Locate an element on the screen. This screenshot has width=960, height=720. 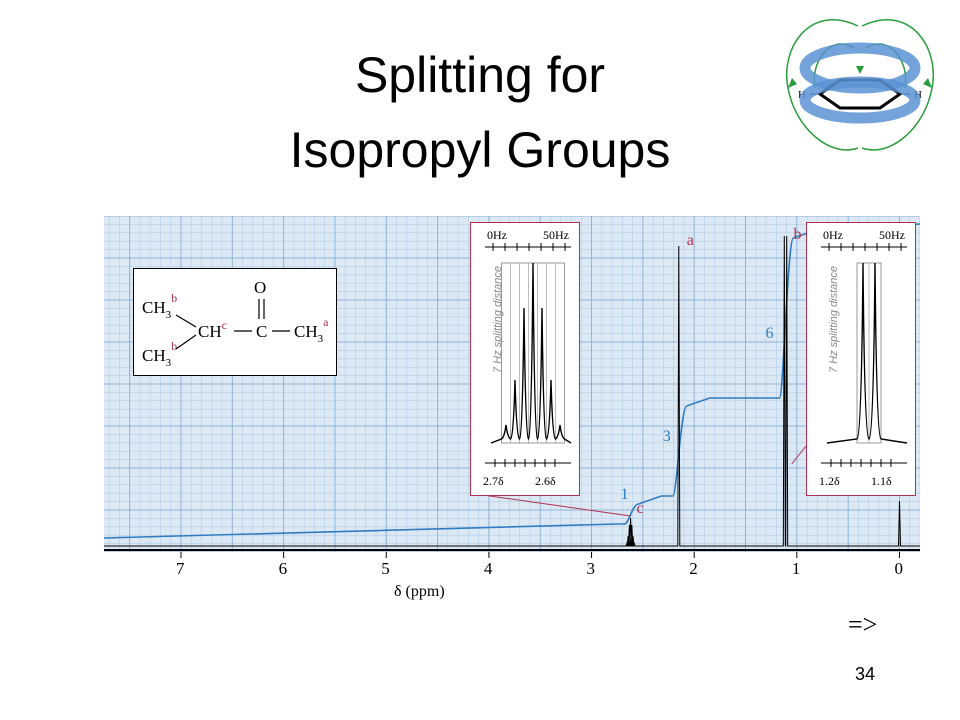
x-axis-label: δ (ppm) is located at coordinates (419, 591).